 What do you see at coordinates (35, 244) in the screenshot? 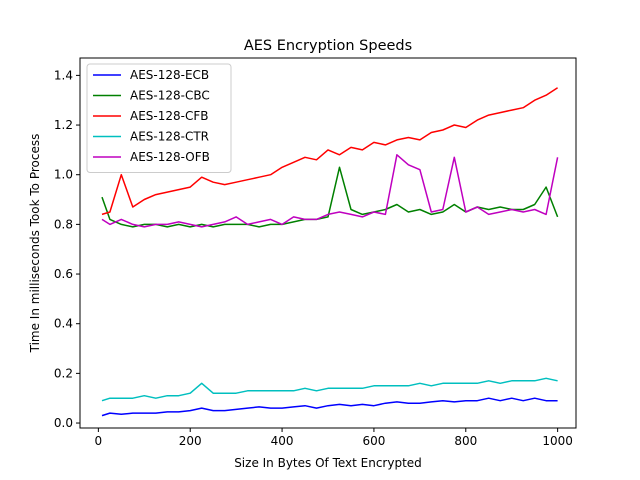
I see `y-axis-label: Time In milliseconds Took To Process` at bounding box center [35, 244].